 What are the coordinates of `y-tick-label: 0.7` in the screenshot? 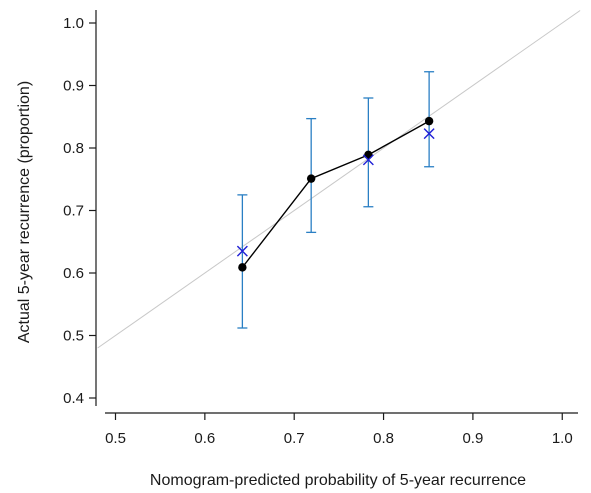 It's located at (73, 211).